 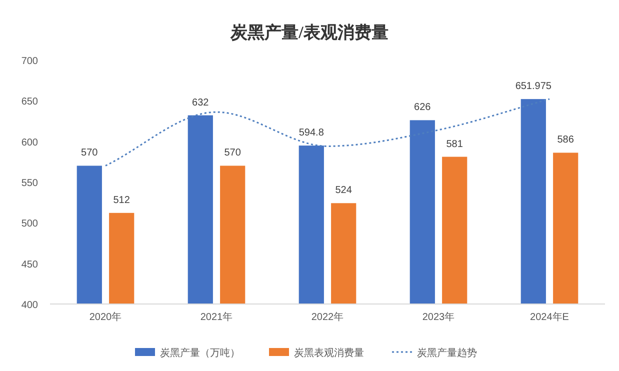 I want to click on x-tick-label: 2020年, so click(x=105, y=317).